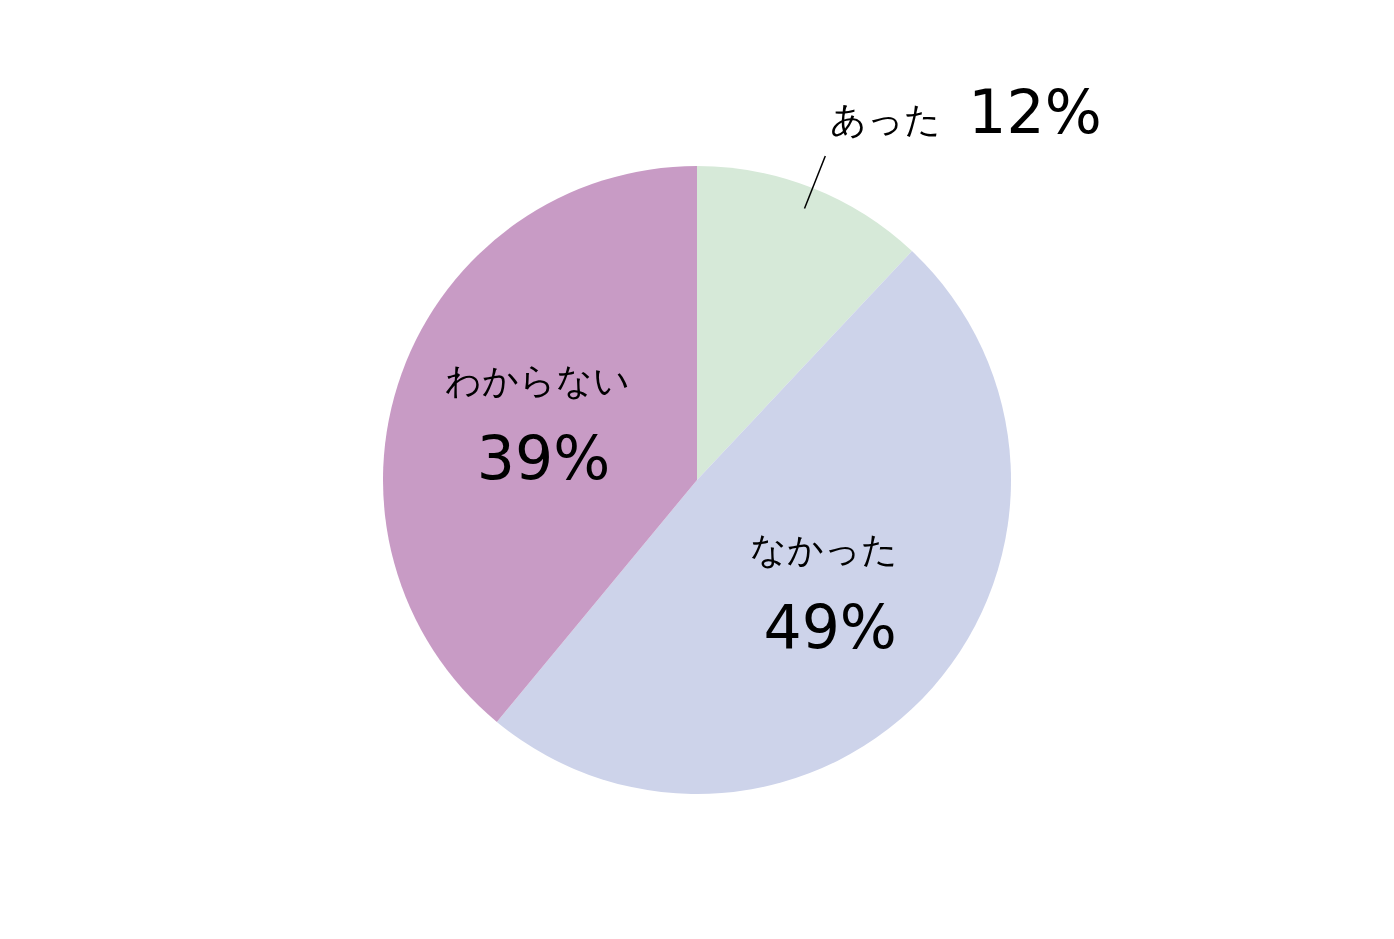 The image size is (1394, 939). I want to click on slice-label: あった, so click(886, 119).